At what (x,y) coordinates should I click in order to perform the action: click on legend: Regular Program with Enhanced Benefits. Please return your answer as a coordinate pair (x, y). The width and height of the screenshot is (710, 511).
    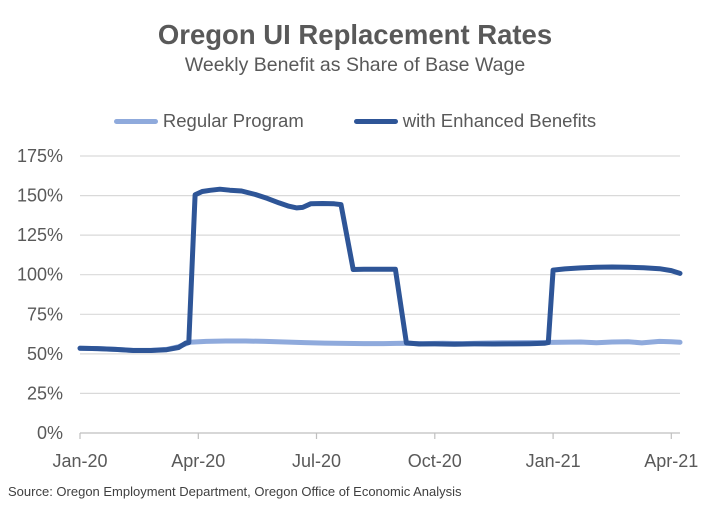
    Looking at the image, I should click on (355, 121).